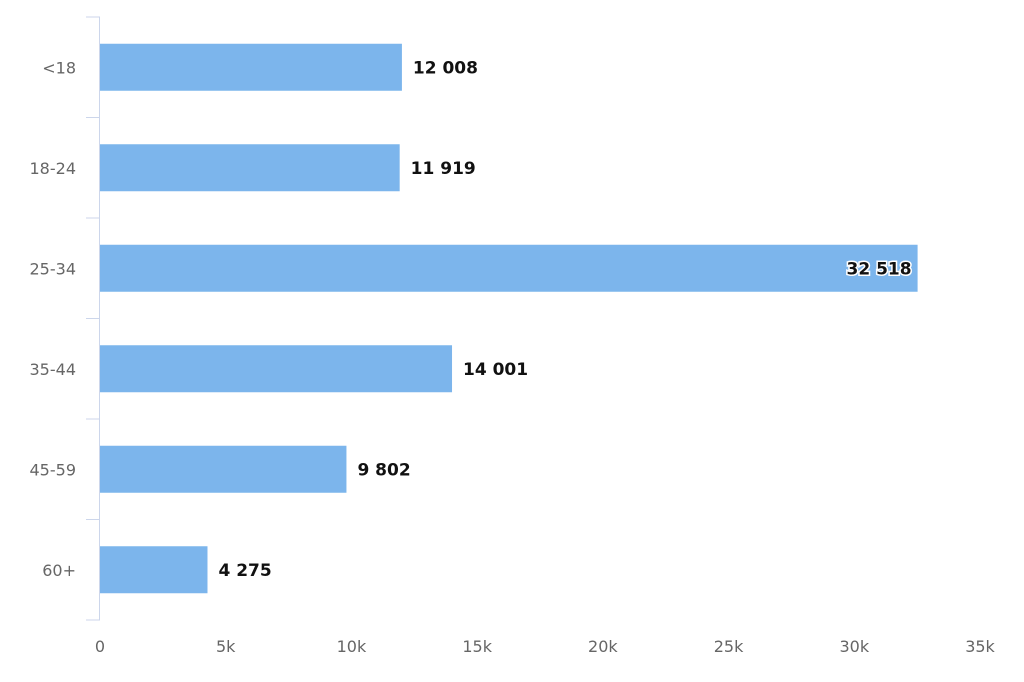 Image resolution: width=1024 pixels, height=682 pixels. Describe the element at coordinates (445, 68) in the screenshot. I see `data-label: 12 008` at that location.